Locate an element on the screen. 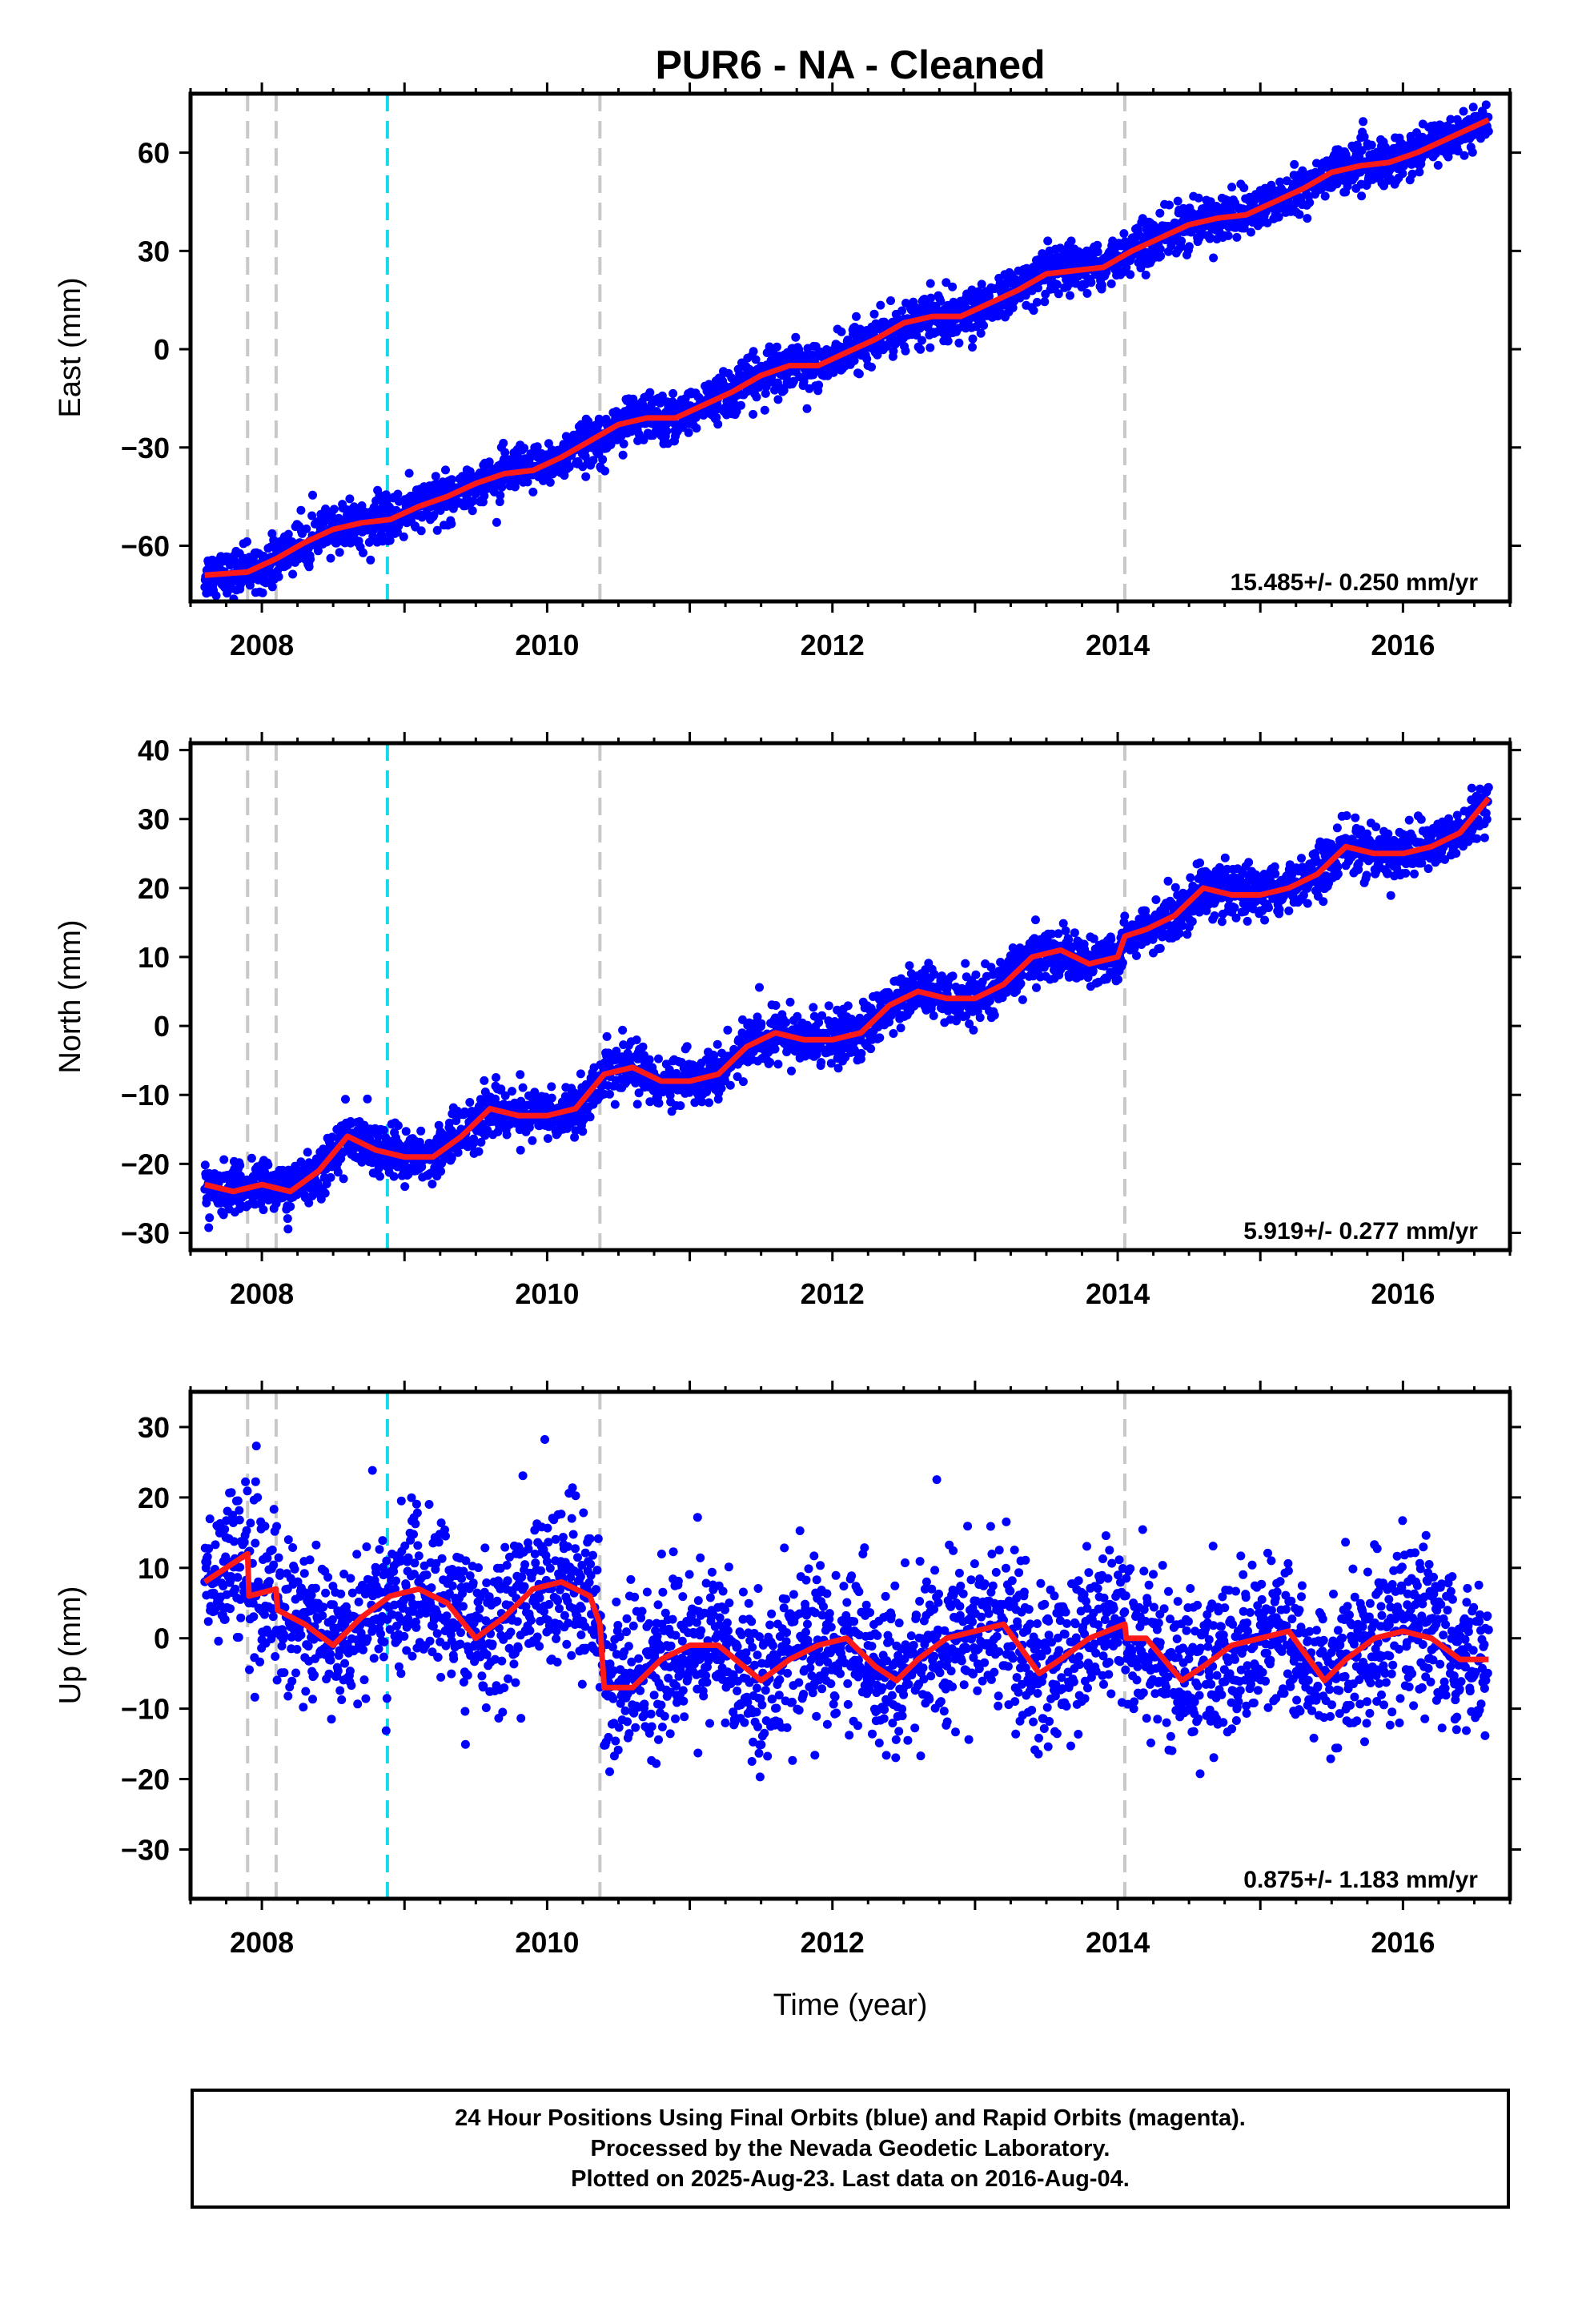  y-tick-label: −30 is located at coordinates (145, 448).